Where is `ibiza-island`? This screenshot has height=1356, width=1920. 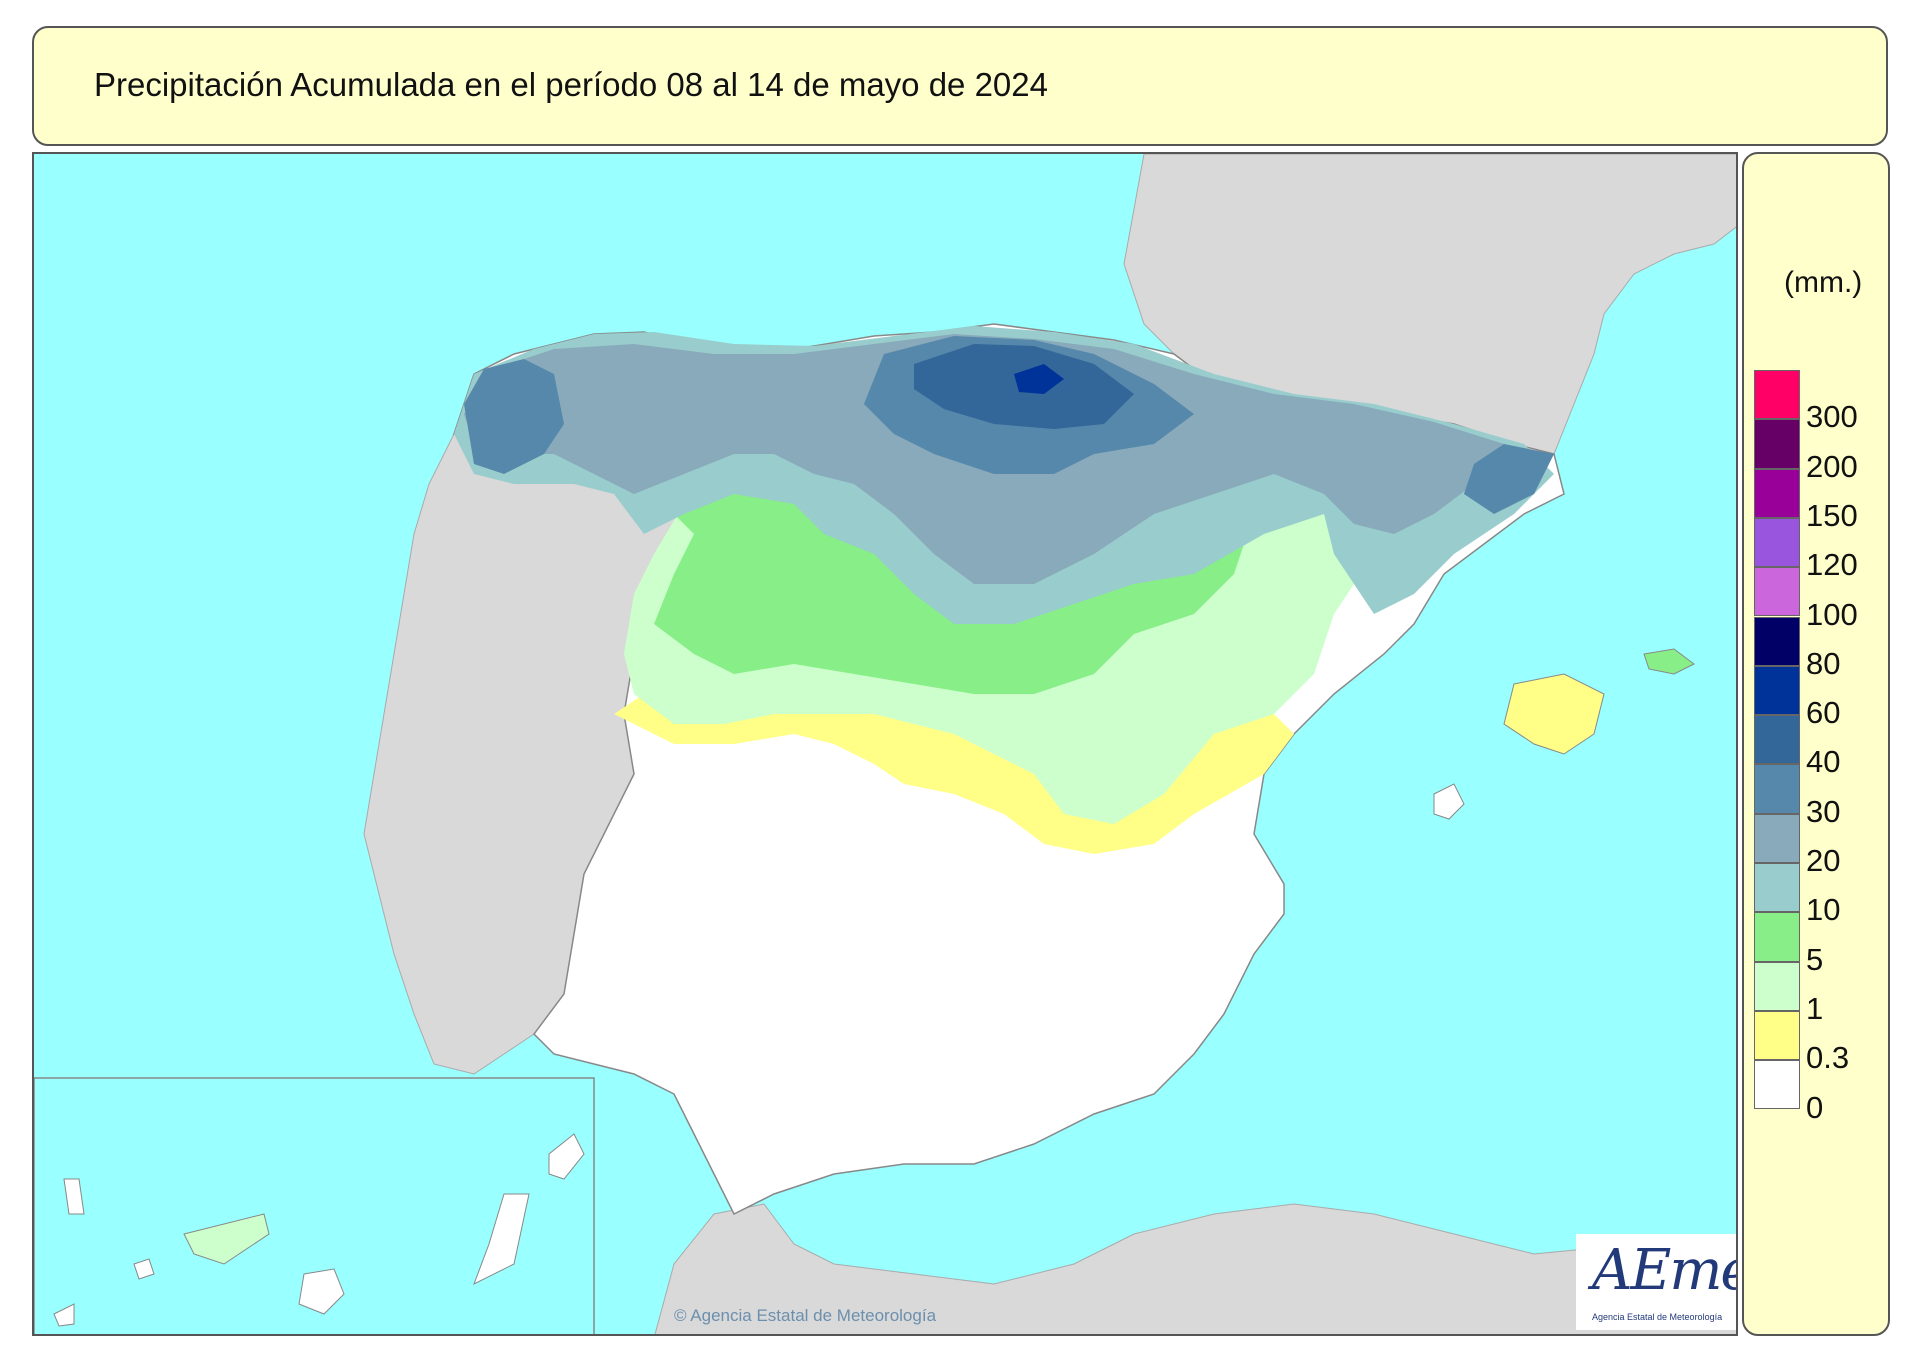 ibiza-island is located at coordinates (1449, 801).